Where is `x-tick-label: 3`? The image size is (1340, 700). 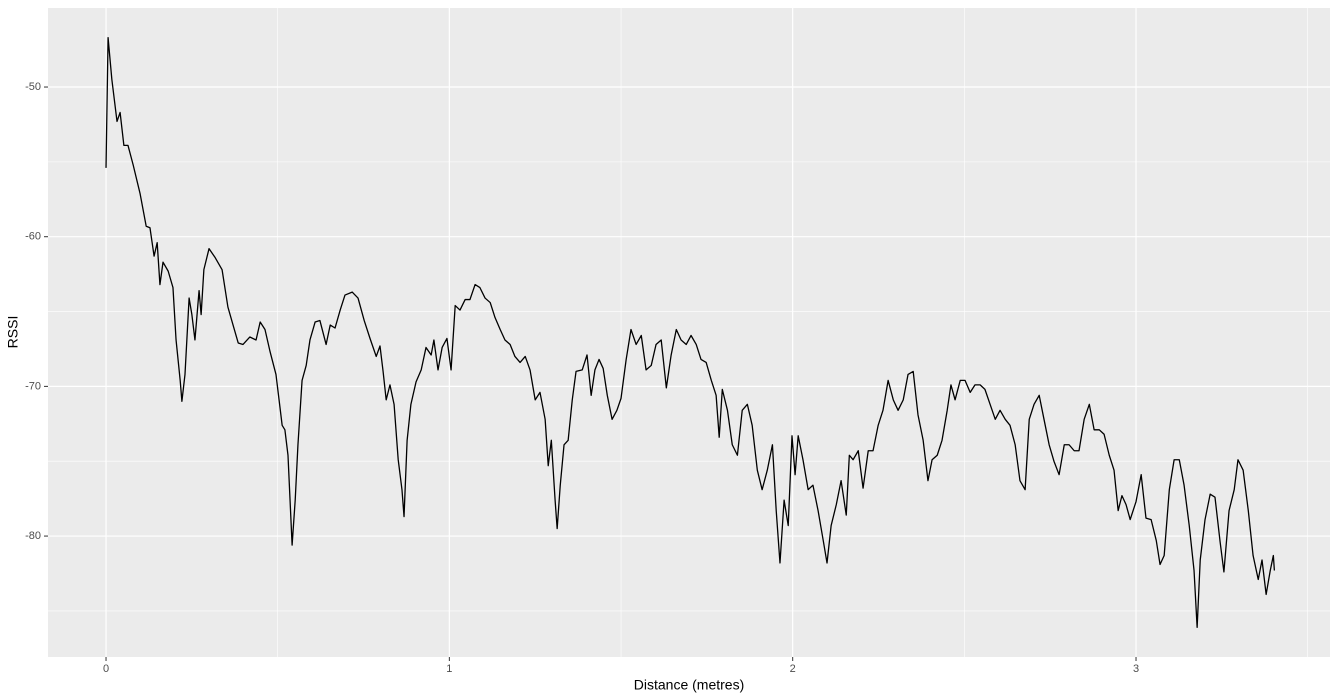 x-tick-label: 3 is located at coordinates (1136, 669).